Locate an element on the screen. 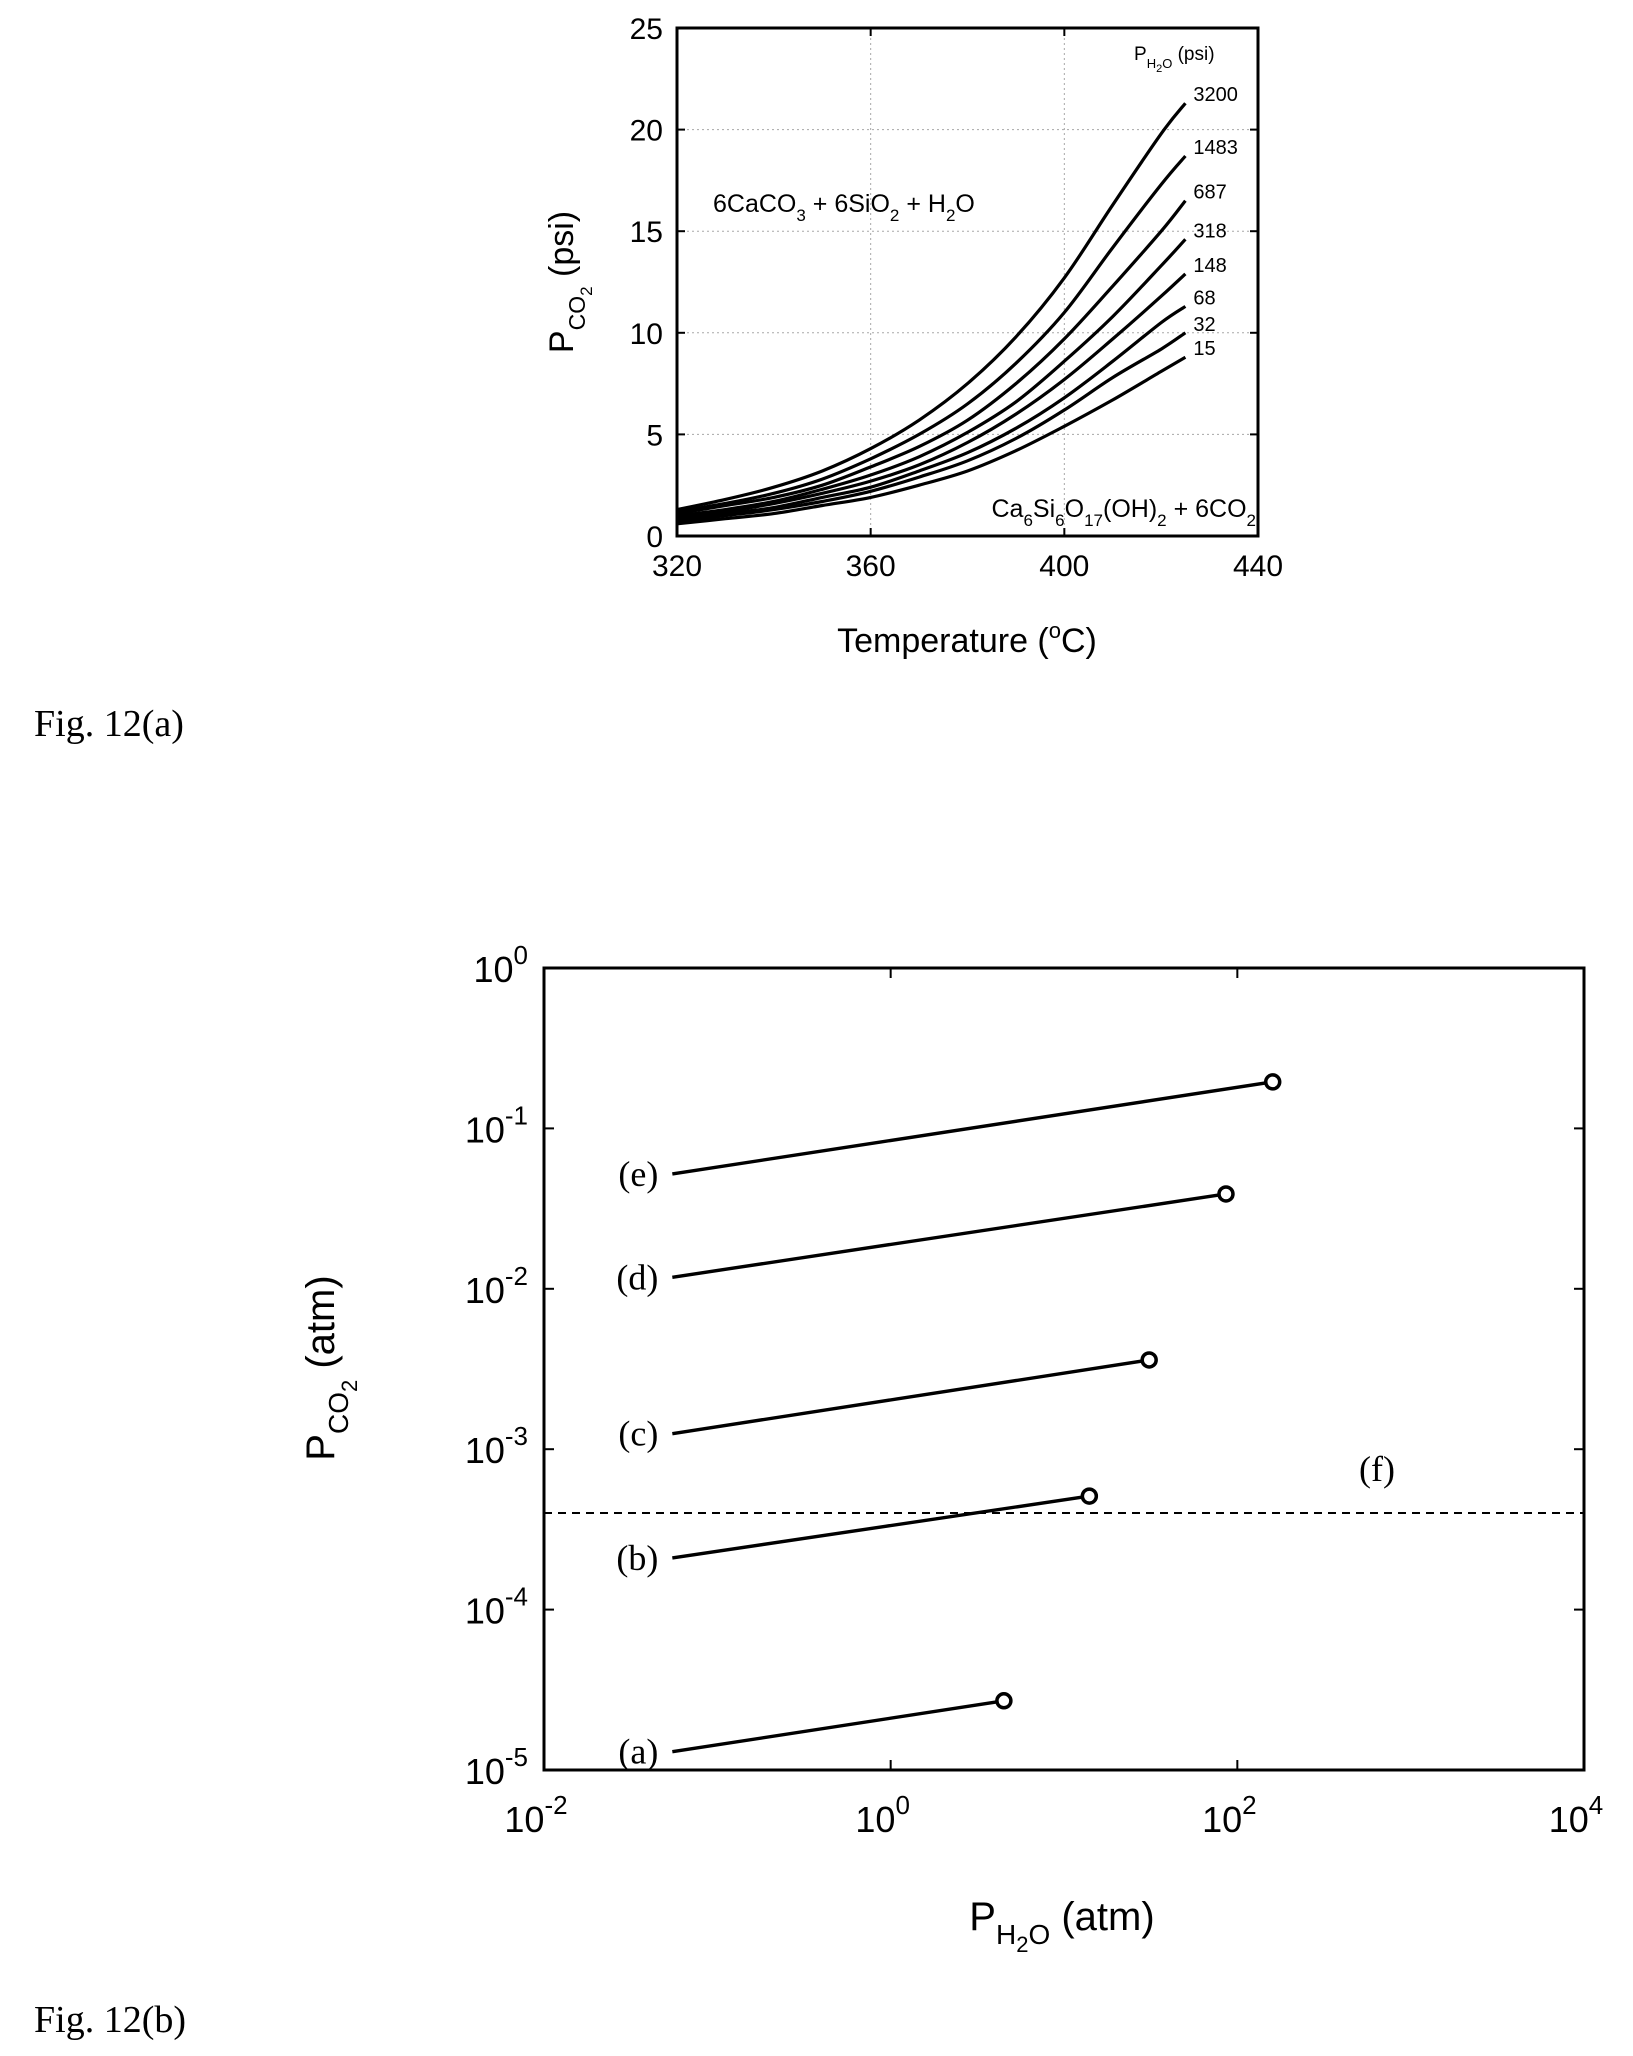 This screenshot has width=1633, height=2056. fig-12a-caption: Fig. 12(a) is located at coordinates (109, 724).